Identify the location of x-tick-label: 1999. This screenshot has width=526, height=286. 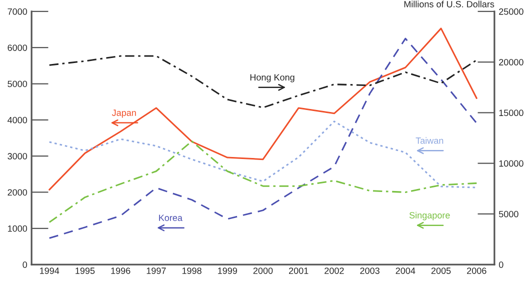
(228, 271).